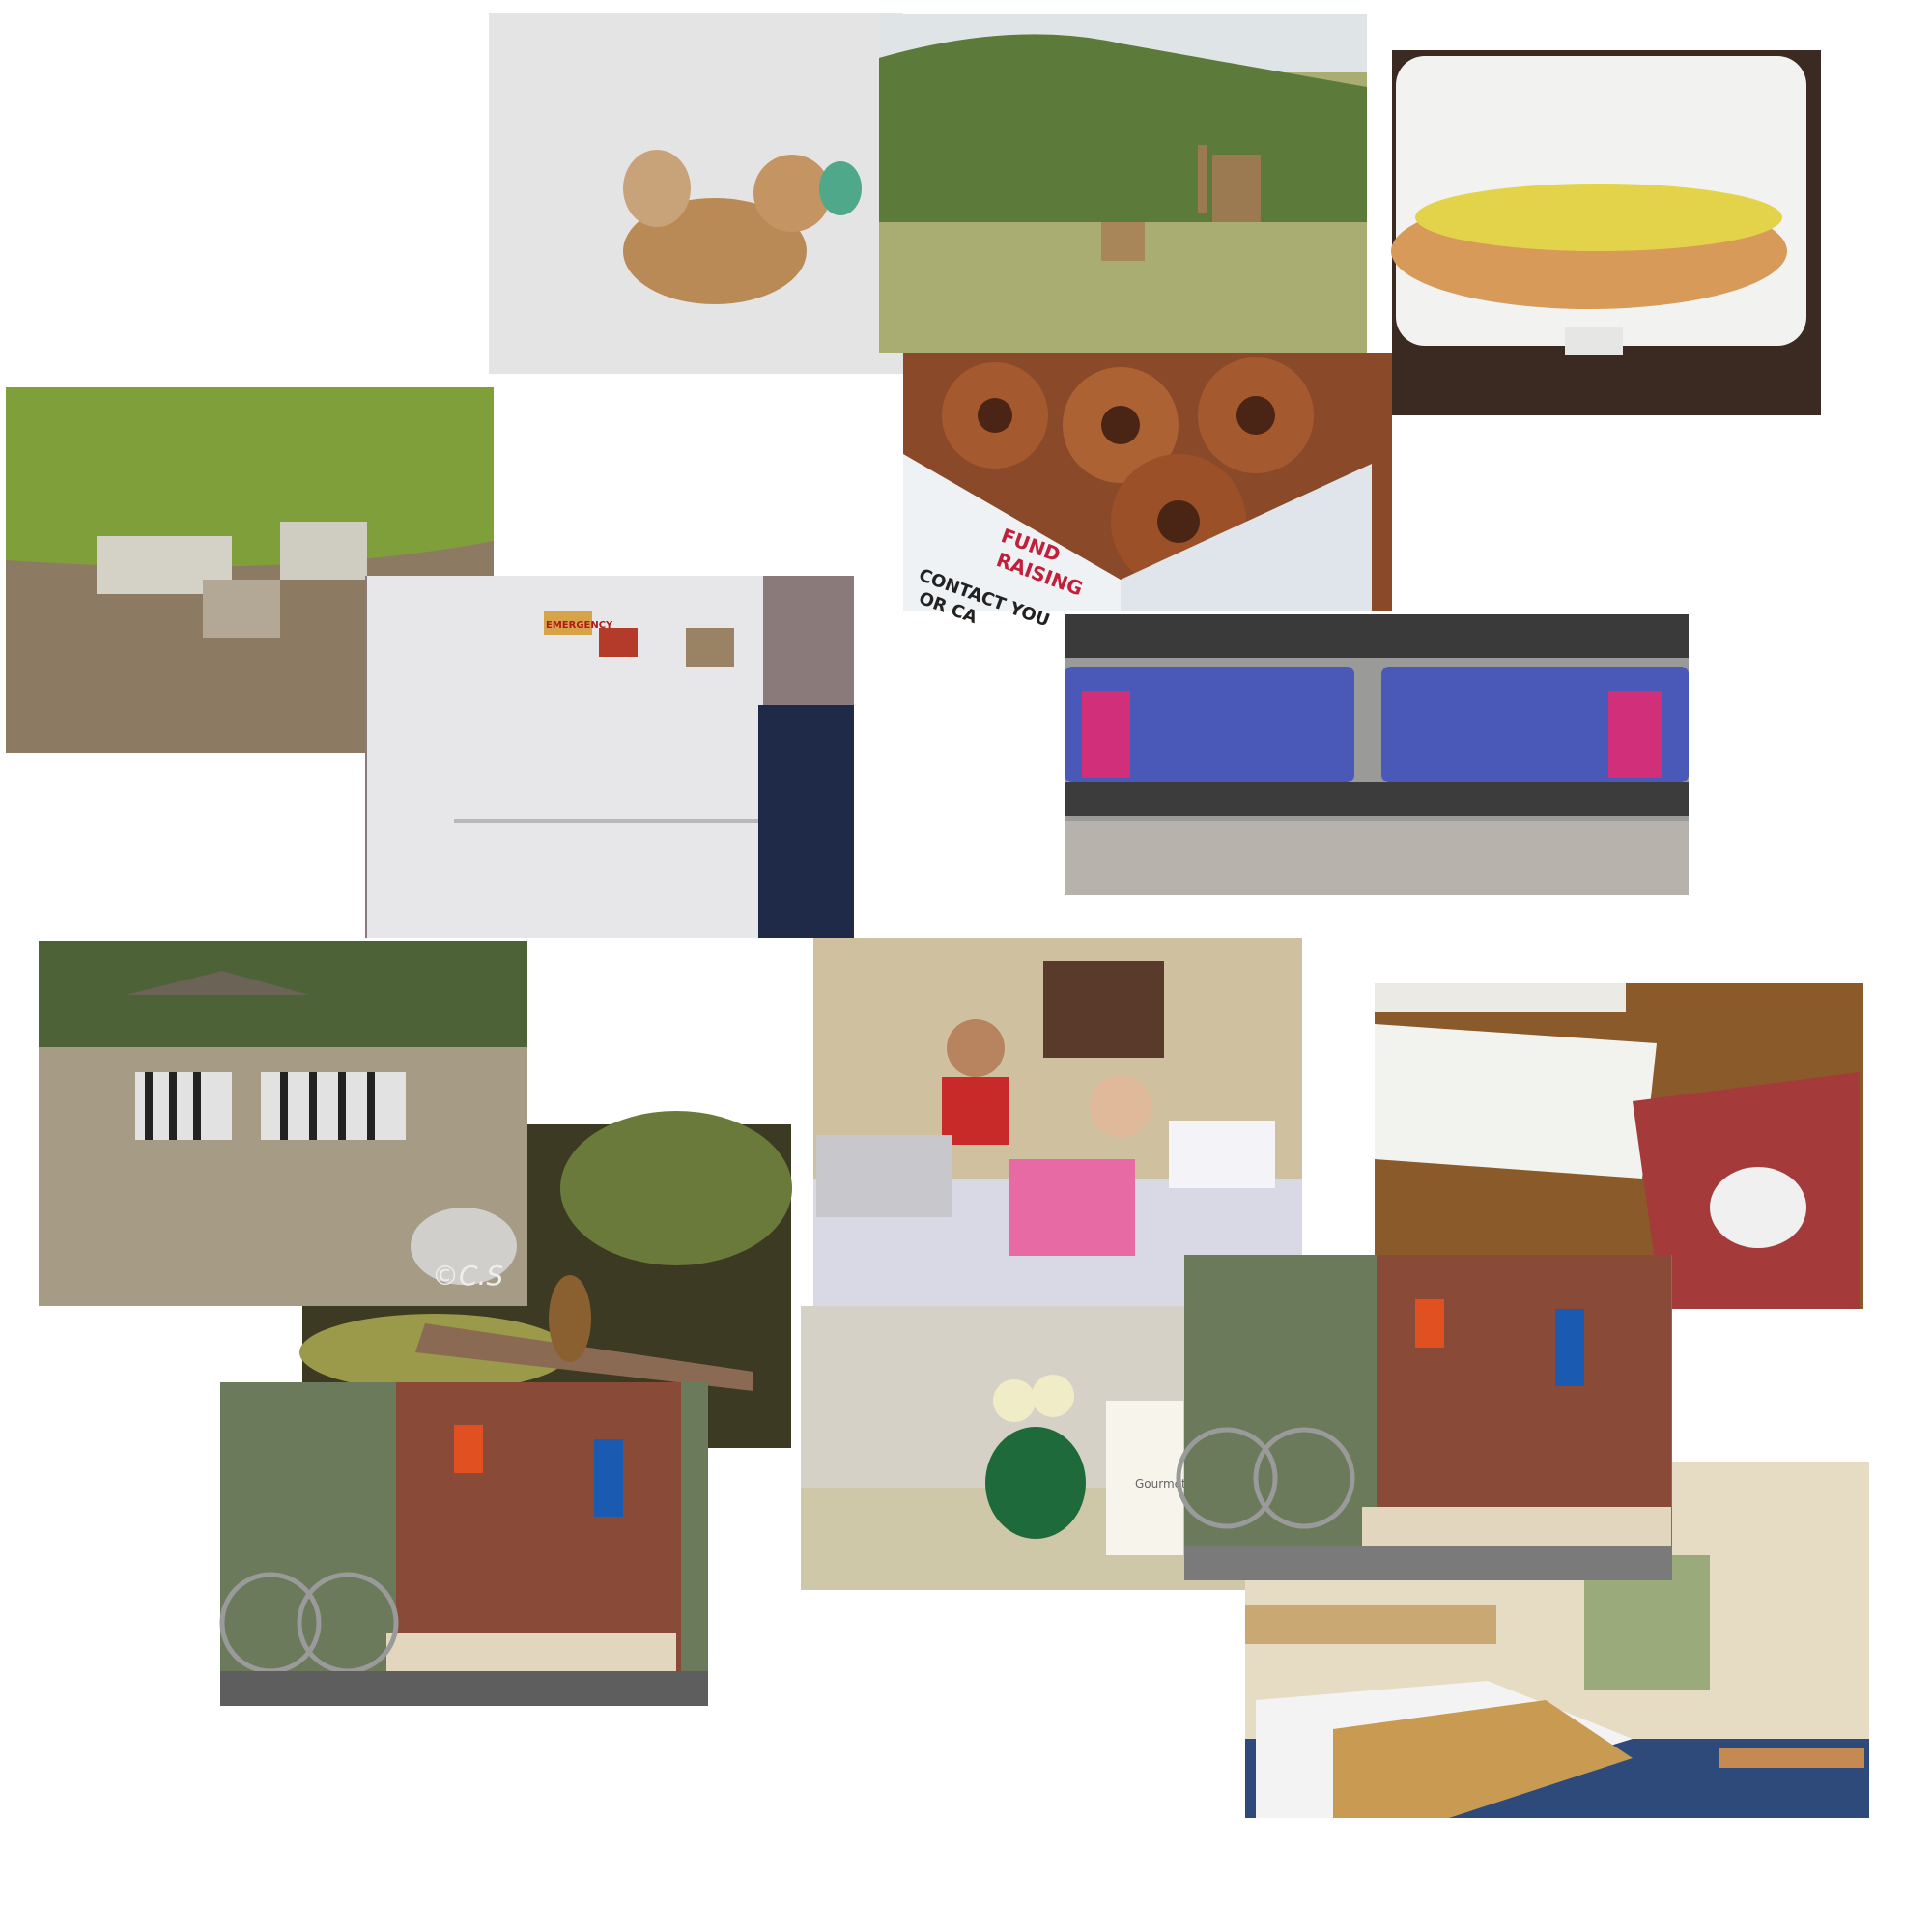 This screenshot has height=1932, width=1932. Describe the element at coordinates (696, 193) in the screenshot. I see `photo-corgi` at that location.